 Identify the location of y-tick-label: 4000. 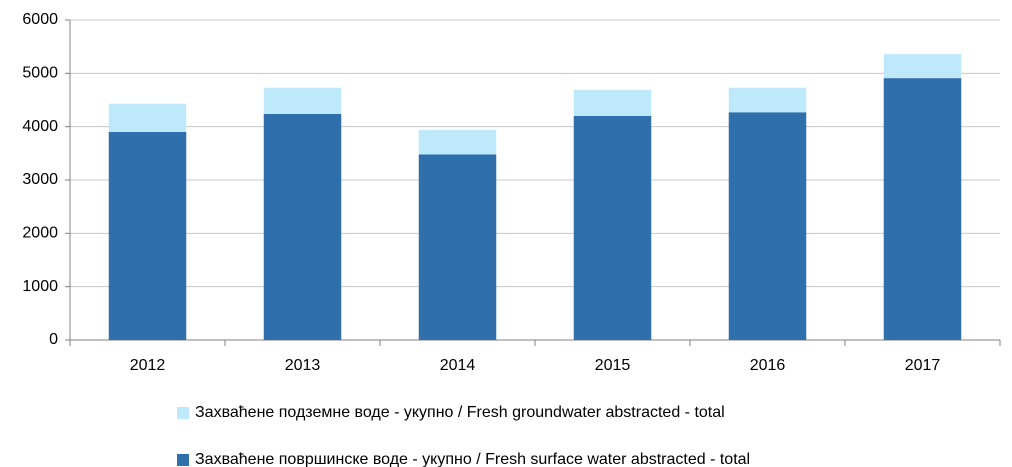
(40, 126).